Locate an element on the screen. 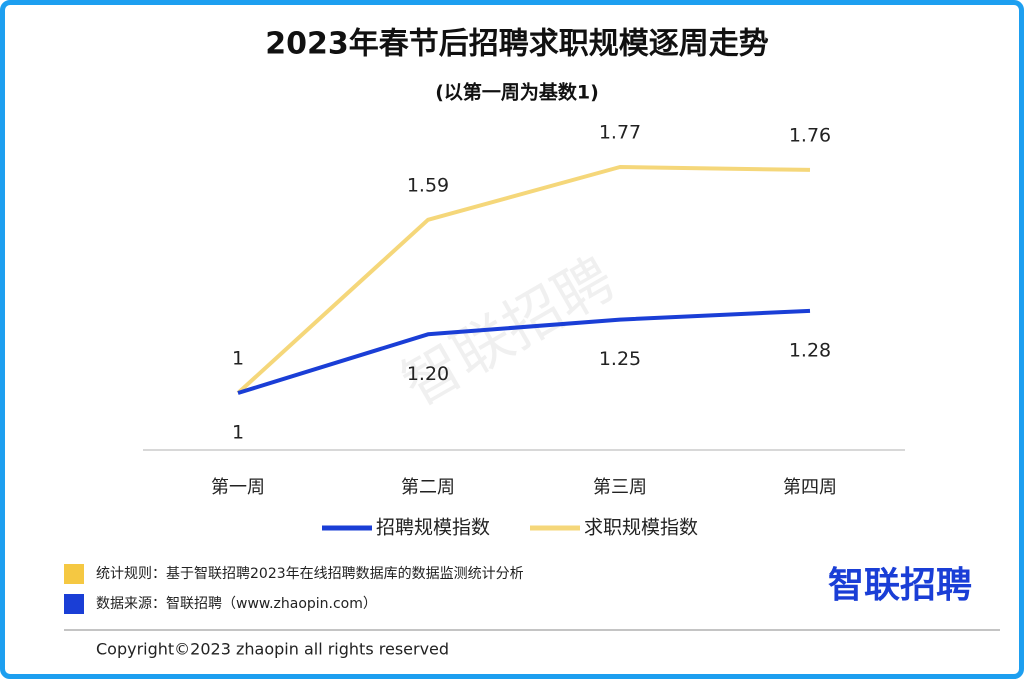 This screenshot has height=679, width=1024. note-text: 统计规则：基于智联招聘2023年在线招聘数据库的数据监测统计分析 is located at coordinates (310, 573).